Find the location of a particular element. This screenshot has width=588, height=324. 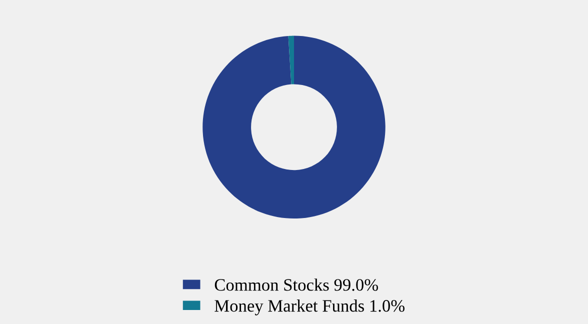

legend-label: Money Market Funds 1.0% is located at coordinates (309, 308).